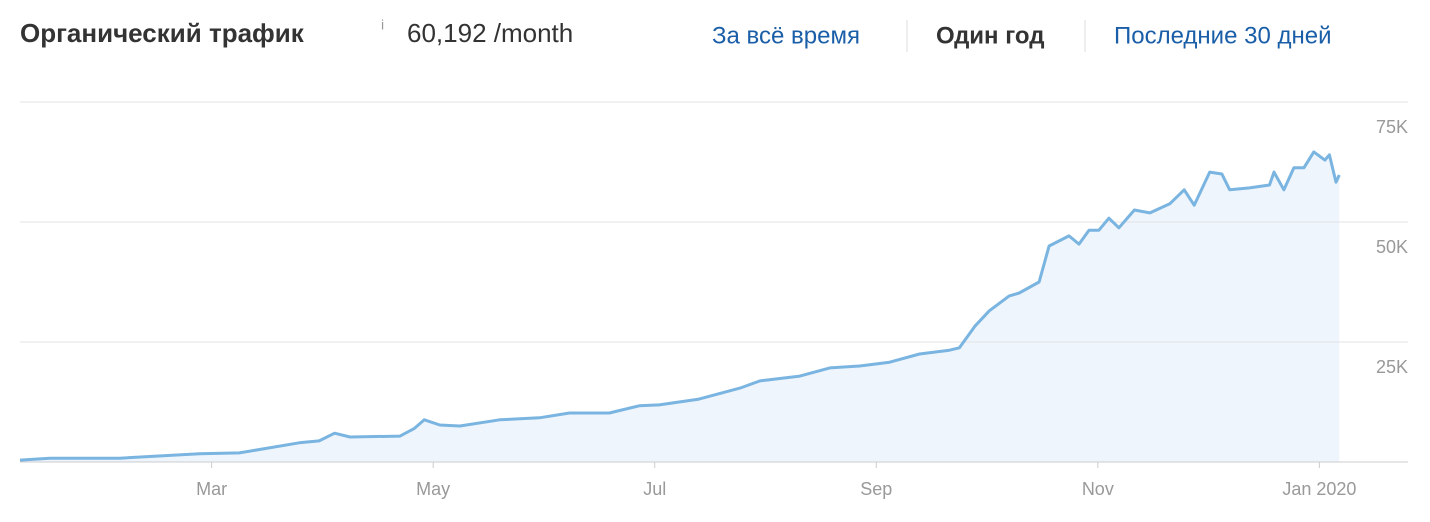 The image size is (1430, 522). What do you see at coordinates (433, 489) in the screenshot?
I see `x-tick-label: May` at bounding box center [433, 489].